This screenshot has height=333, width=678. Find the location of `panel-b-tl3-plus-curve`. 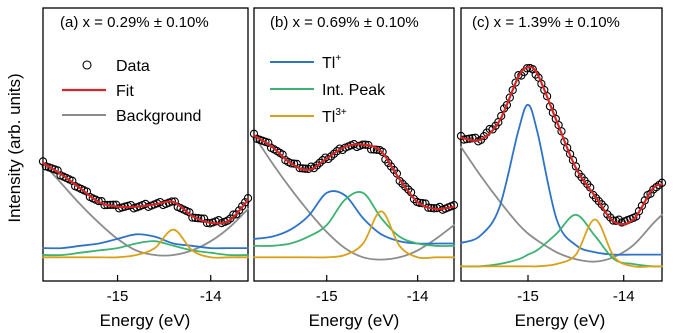

panel-b-tl3-plus-curve is located at coordinates (354, 235).